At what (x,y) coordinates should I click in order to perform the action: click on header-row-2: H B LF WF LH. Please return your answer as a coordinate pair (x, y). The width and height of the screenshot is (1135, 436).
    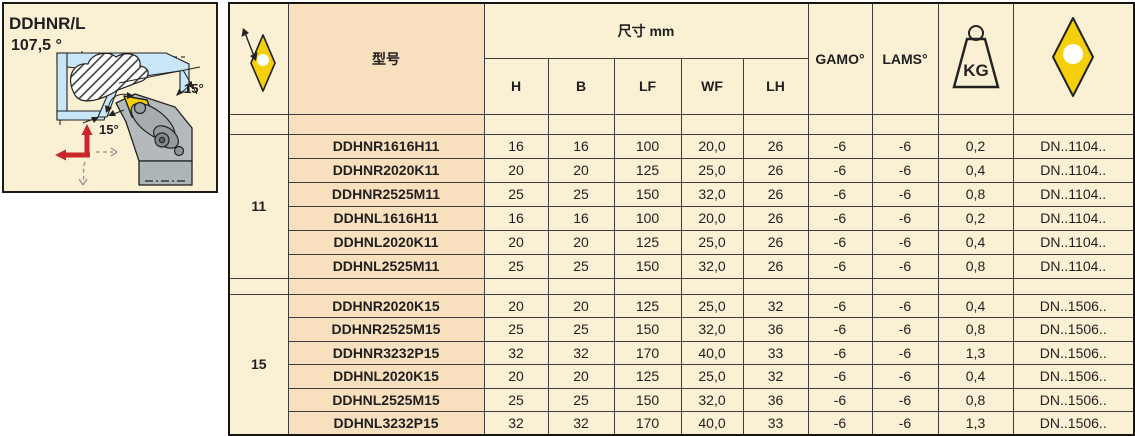
    Looking at the image, I should click on (681, 86).